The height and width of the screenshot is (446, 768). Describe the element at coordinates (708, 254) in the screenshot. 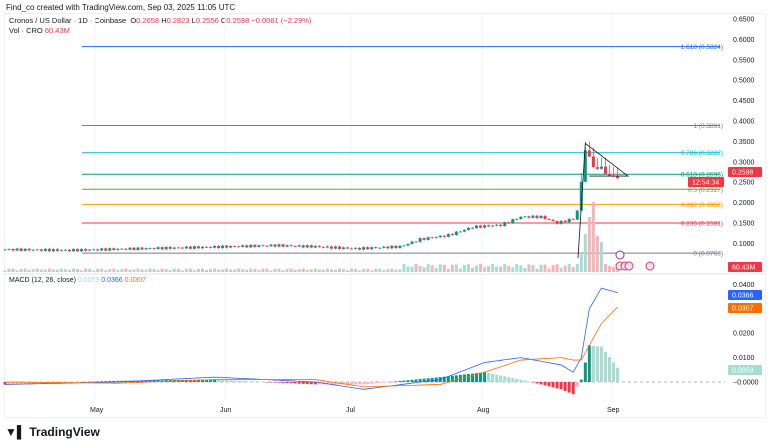

I see `fib-level-label: 0 (0.0763)` at that location.